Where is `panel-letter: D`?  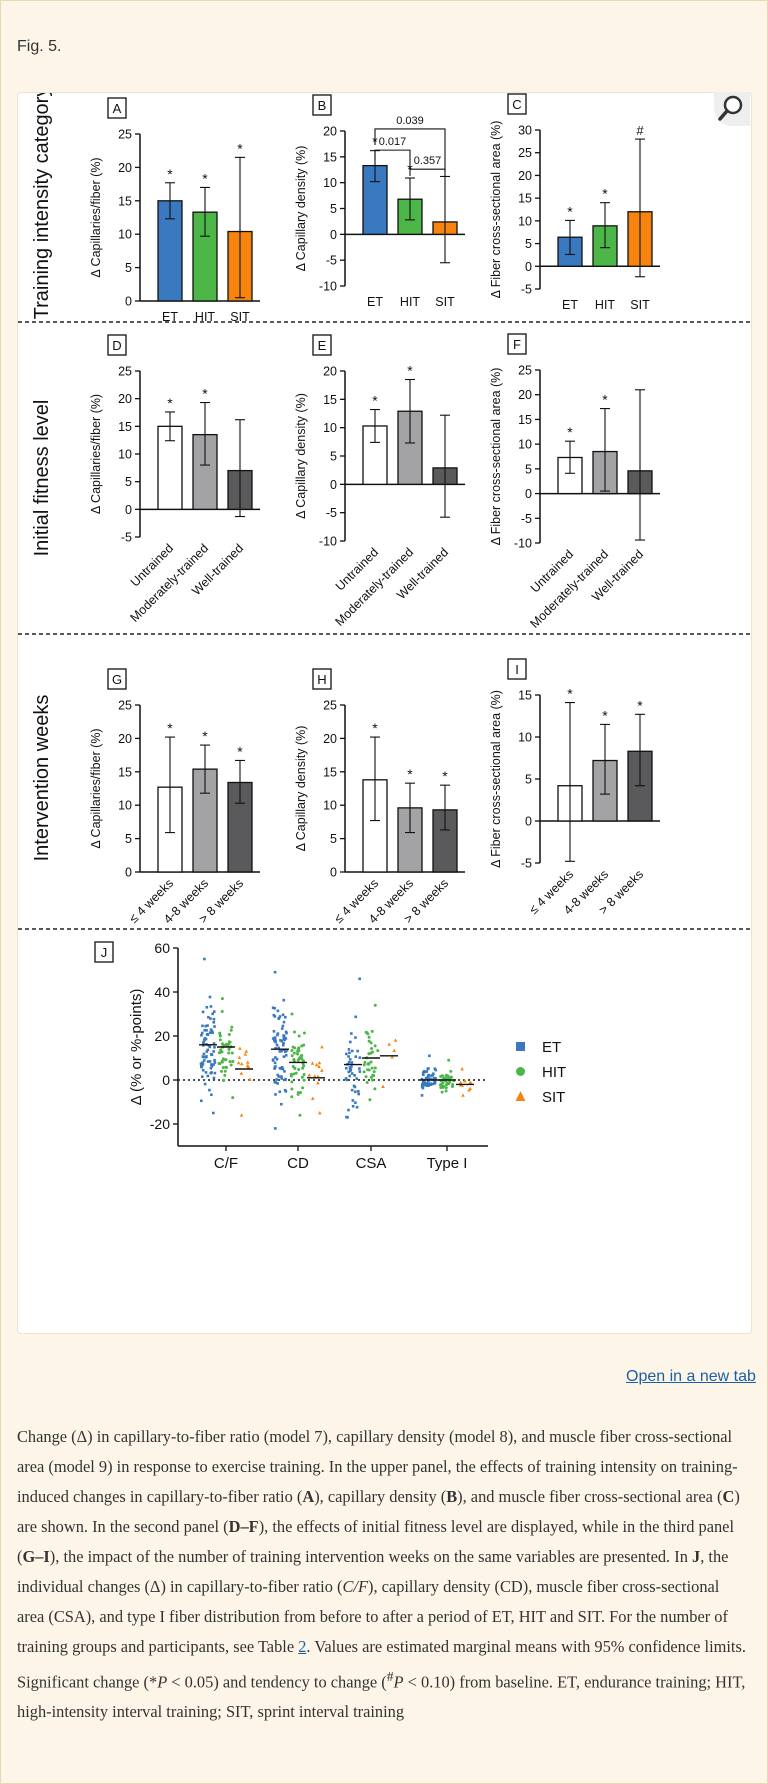 panel-letter: D is located at coordinates (116, 345).